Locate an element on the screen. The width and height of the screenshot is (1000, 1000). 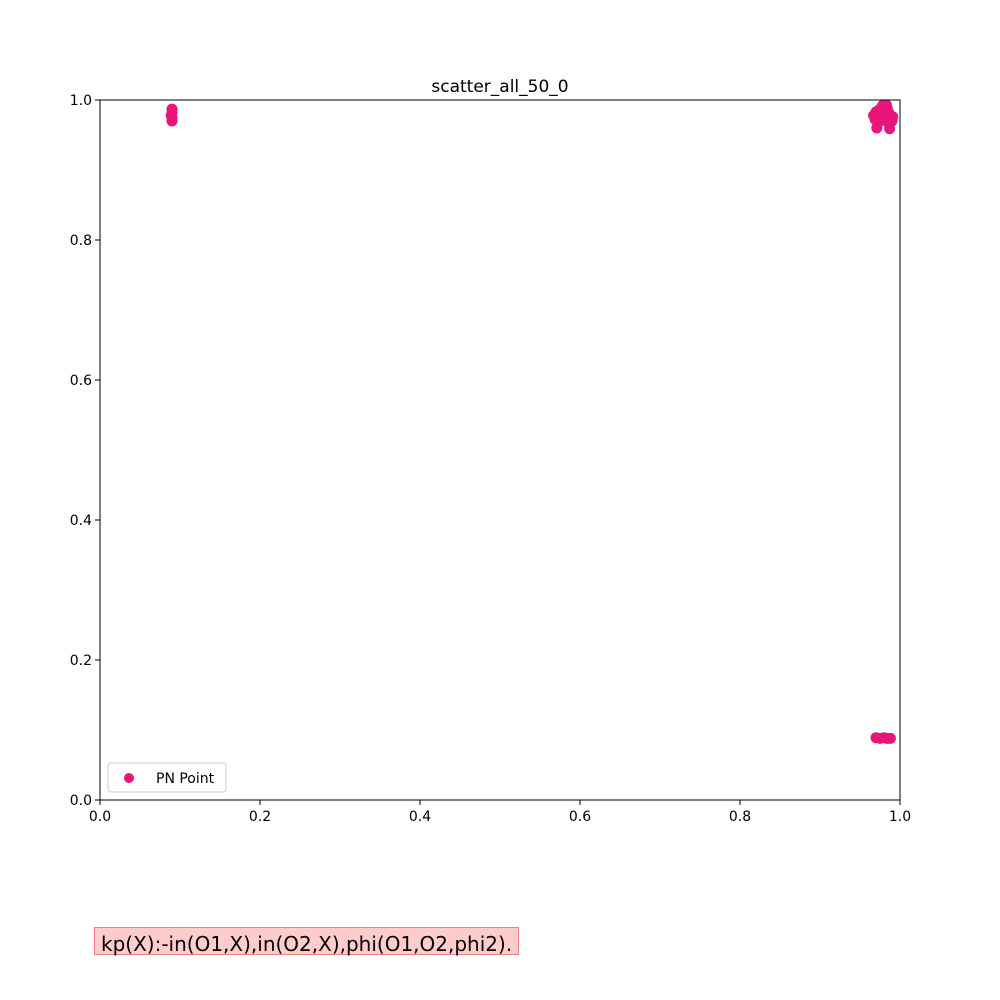
legend-box is located at coordinates (167, 777).